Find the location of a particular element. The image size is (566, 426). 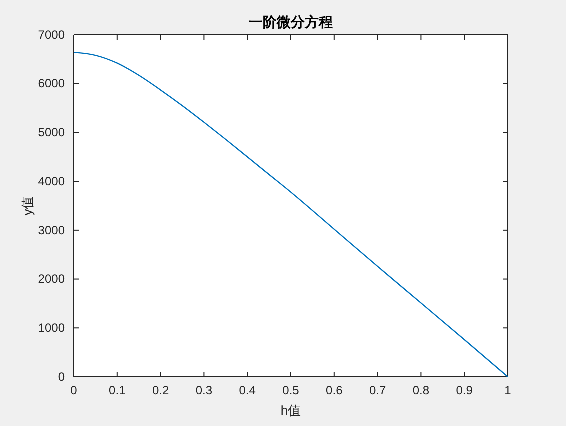

chart-title: 一阶微分方程 is located at coordinates (291, 22).